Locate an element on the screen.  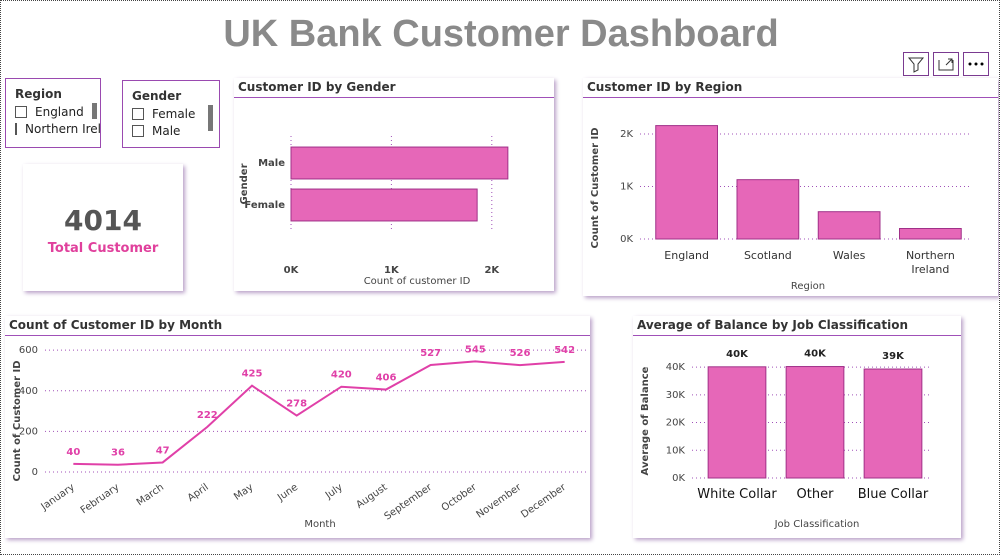
slicer-item-label: Northern Ireland is located at coordinates (63, 129).